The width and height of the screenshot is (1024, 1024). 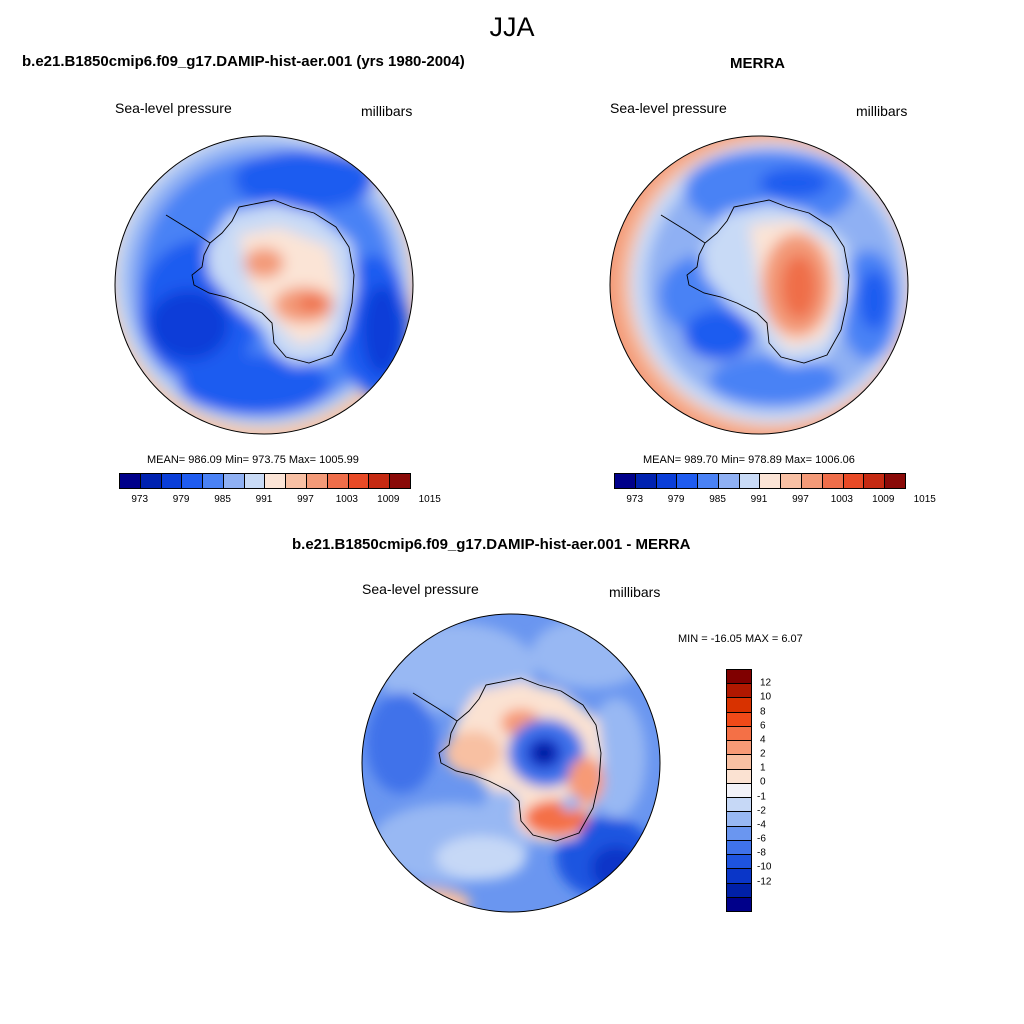 I want to click on panel2-colorbar-tick-label: 1003, so click(x=841, y=499).